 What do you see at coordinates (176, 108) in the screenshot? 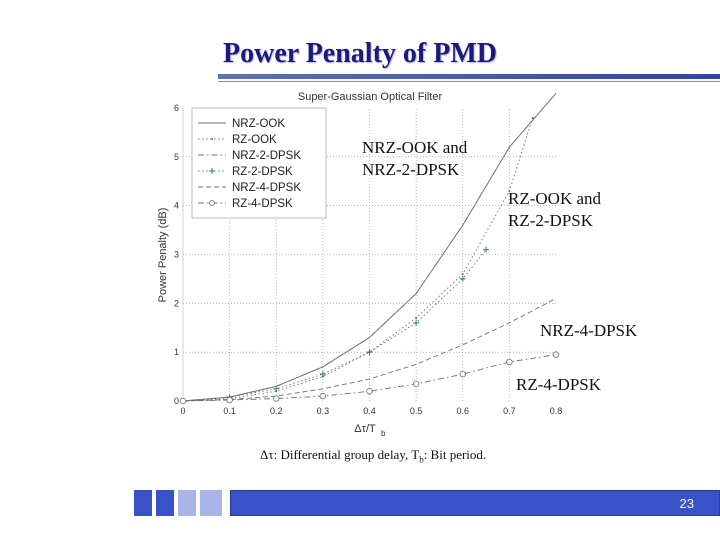
I see `y-tick-label: 6` at bounding box center [176, 108].